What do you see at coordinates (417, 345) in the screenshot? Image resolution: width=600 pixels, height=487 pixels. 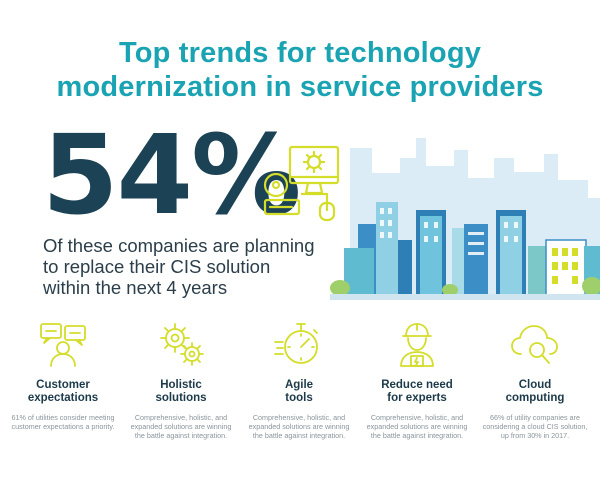 I see `expert-worker-icon` at bounding box center [417, 345].